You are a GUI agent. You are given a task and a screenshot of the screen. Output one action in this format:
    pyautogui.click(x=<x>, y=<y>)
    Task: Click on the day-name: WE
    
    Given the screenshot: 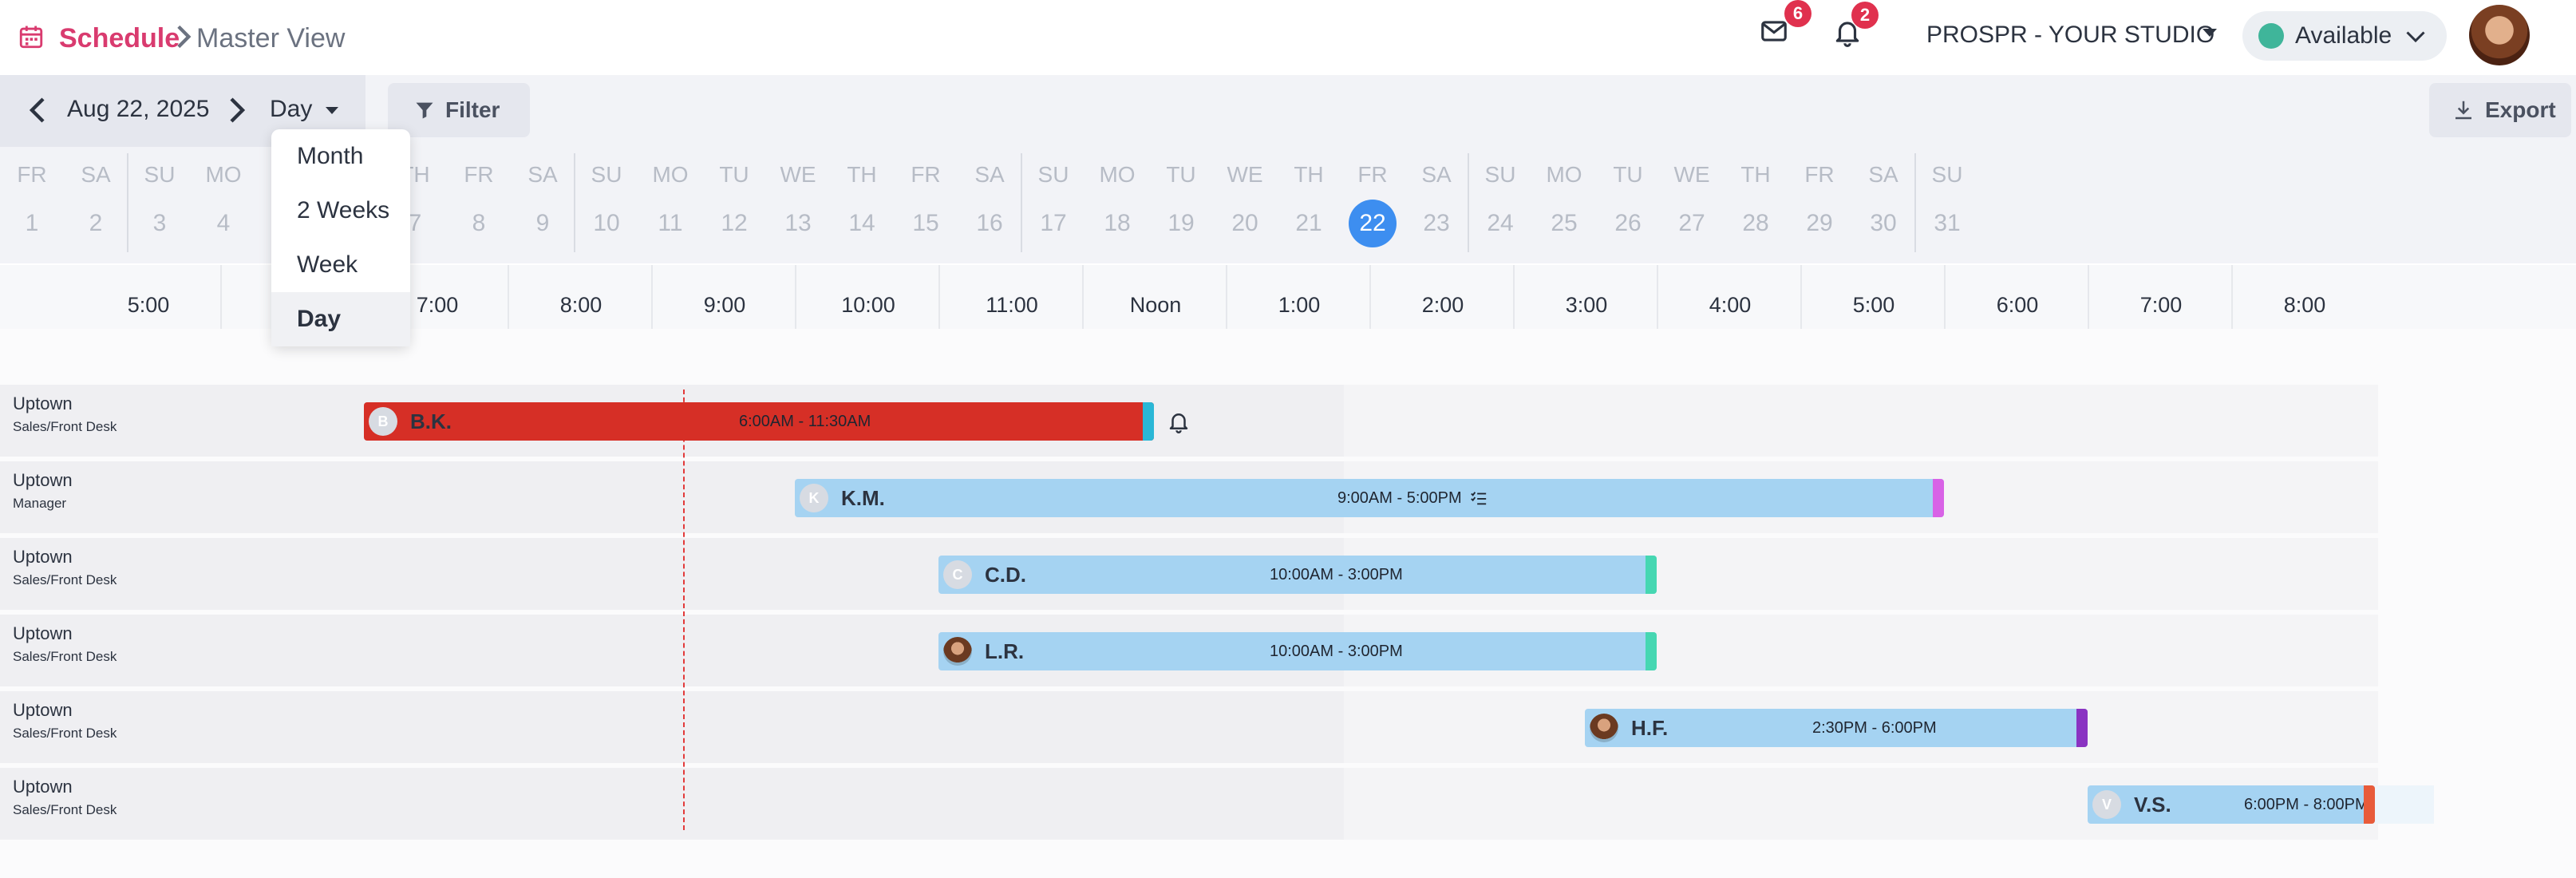 What is the action you would take?
    pyautogui.click(x=1691, y=174)
    